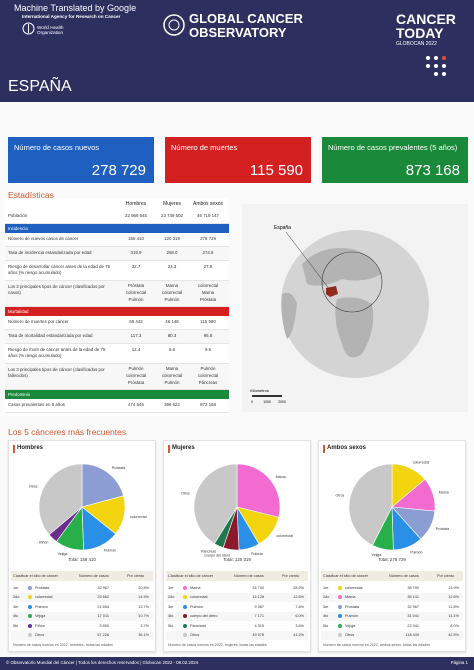 This screenshot has width=474, height=670. Describe the element at coordinates (238, 32) in the screenshot. I see `gco-line: OBSERVATORY` at that location.